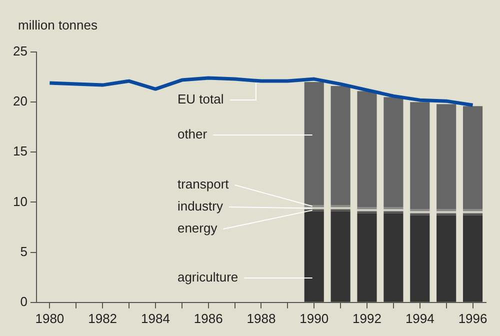  What do you see at coordinates (20, 51) in the screenshot?
I see `y-tick-label: 25` at bounding box center [20, 51].